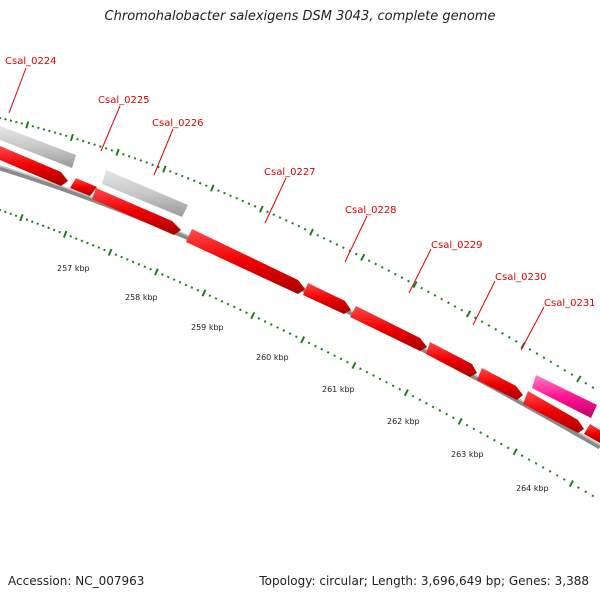 The image size is (600, 600). I want to click on gene-label-csal-0228: Csal_0228, so click(370, 234).